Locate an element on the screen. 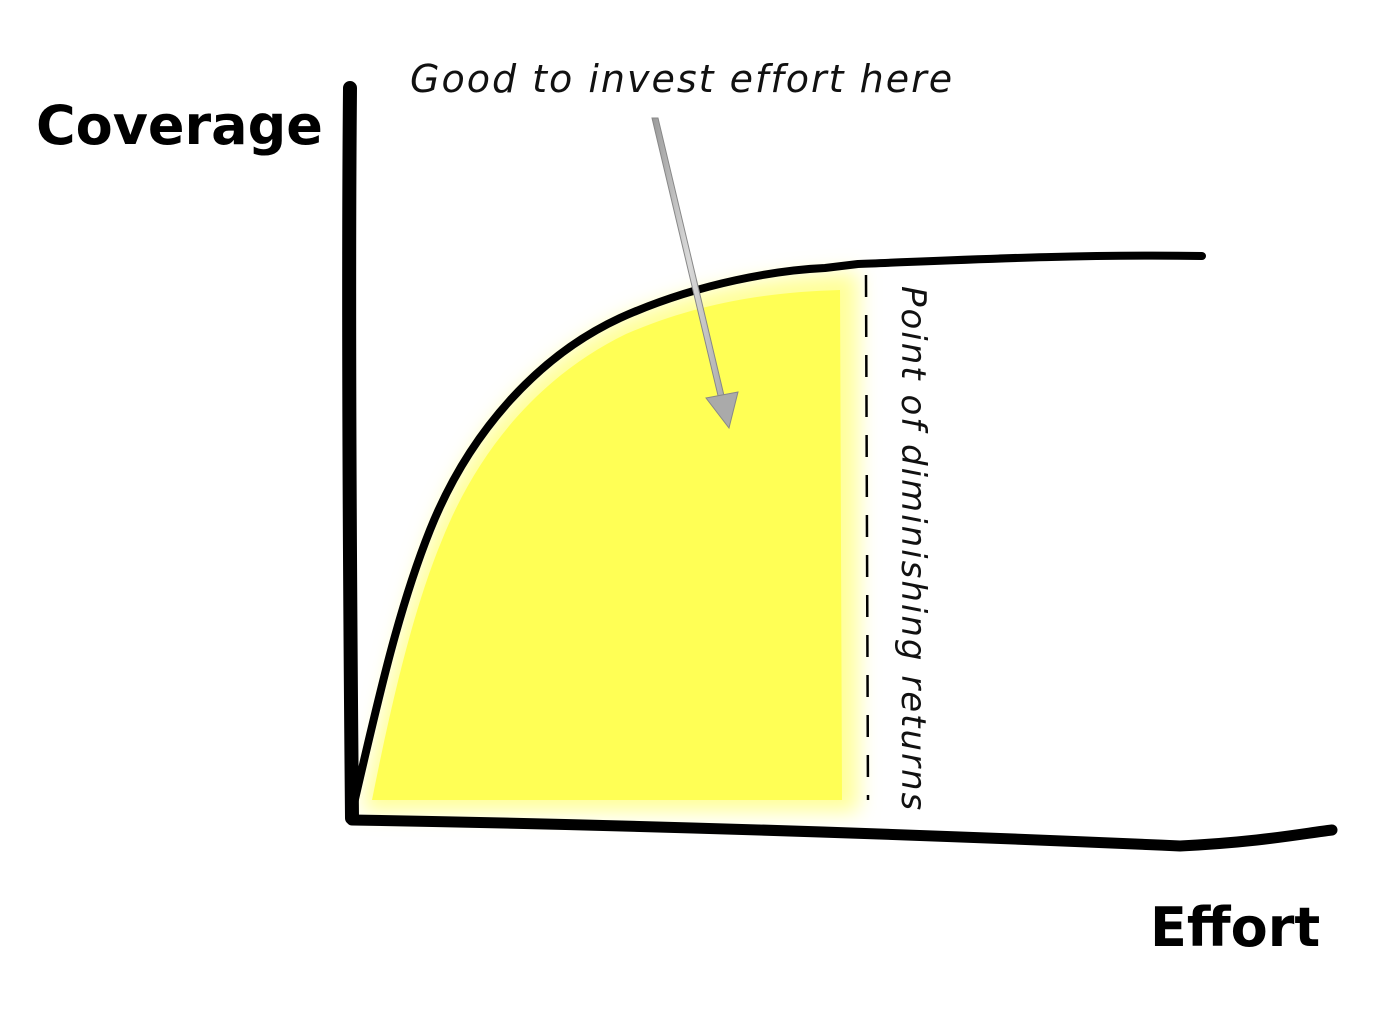  y-axis-title: Coverage is located at coordinates (179, 125).